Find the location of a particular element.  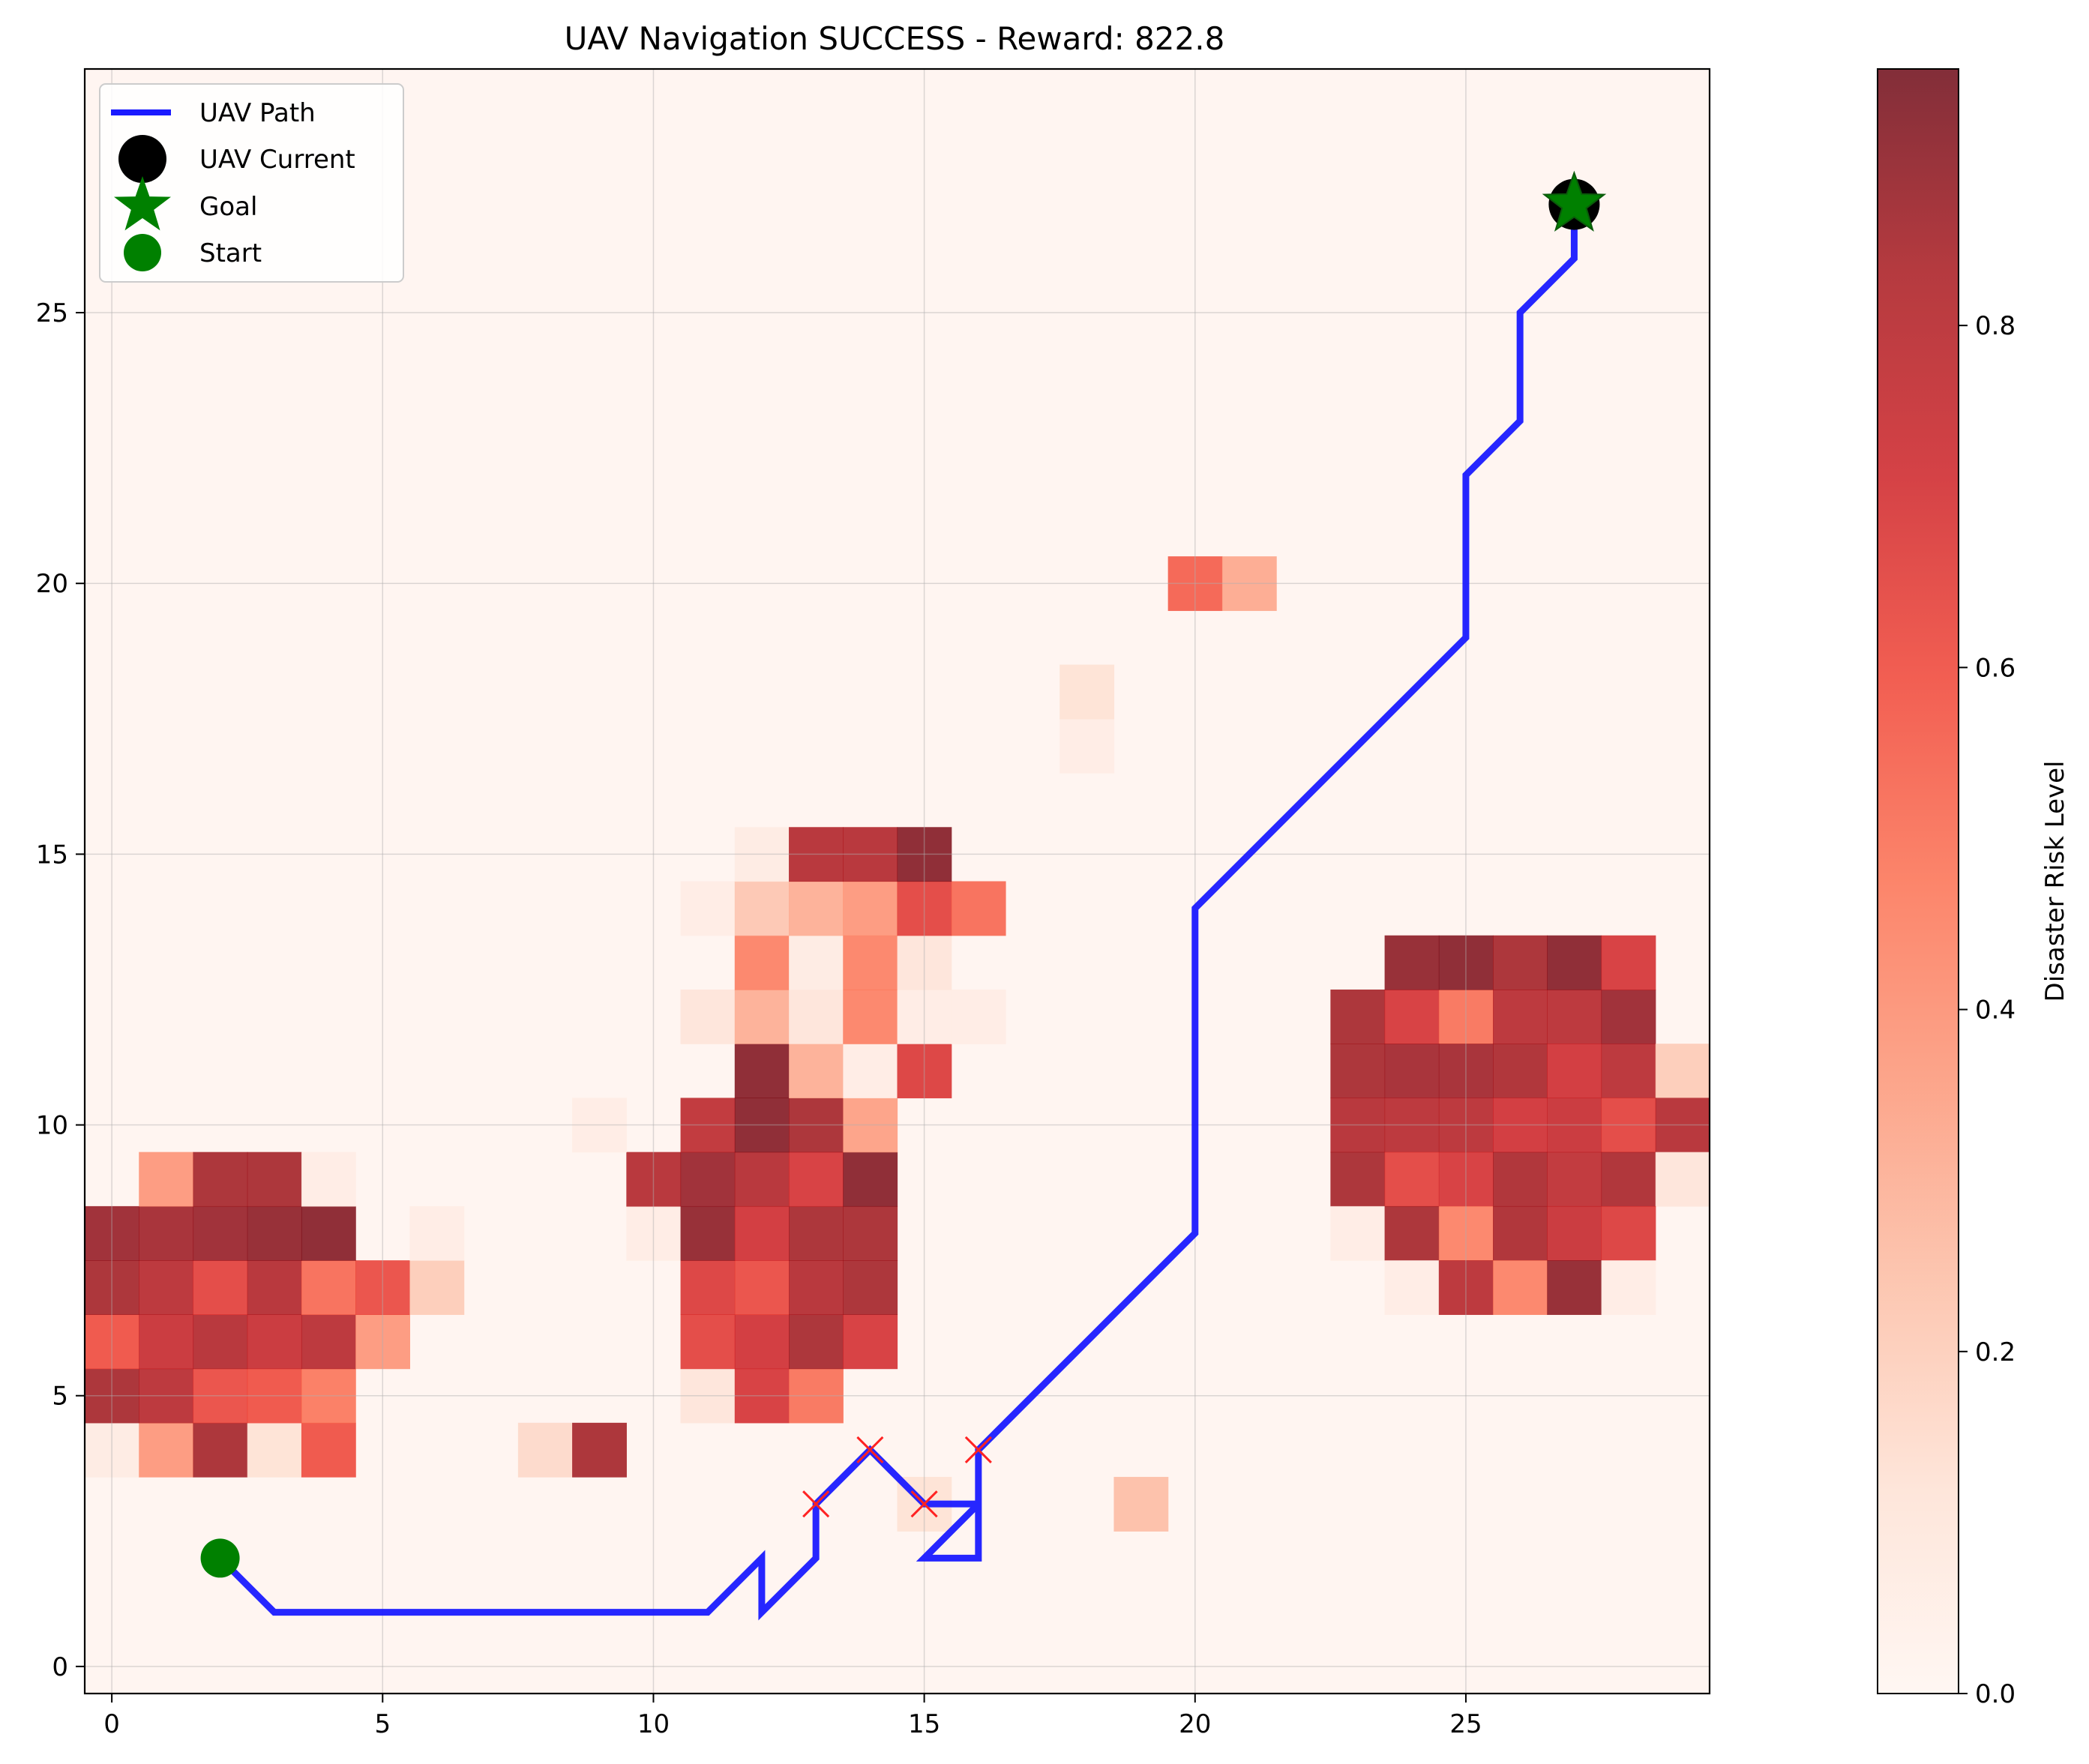

colorbar-tick-label: 0.2 is located at coordinates (1995, 1352).